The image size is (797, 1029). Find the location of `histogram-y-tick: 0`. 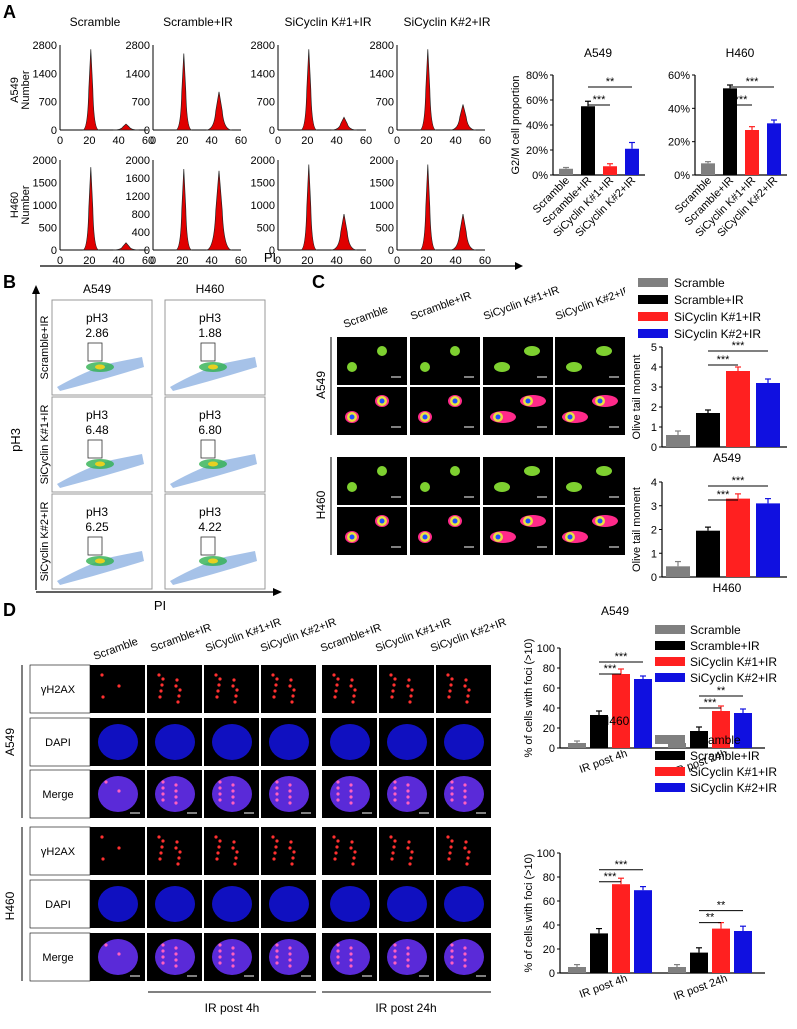

histogram-y-tick: 0 is located at coordinates (391, 131).